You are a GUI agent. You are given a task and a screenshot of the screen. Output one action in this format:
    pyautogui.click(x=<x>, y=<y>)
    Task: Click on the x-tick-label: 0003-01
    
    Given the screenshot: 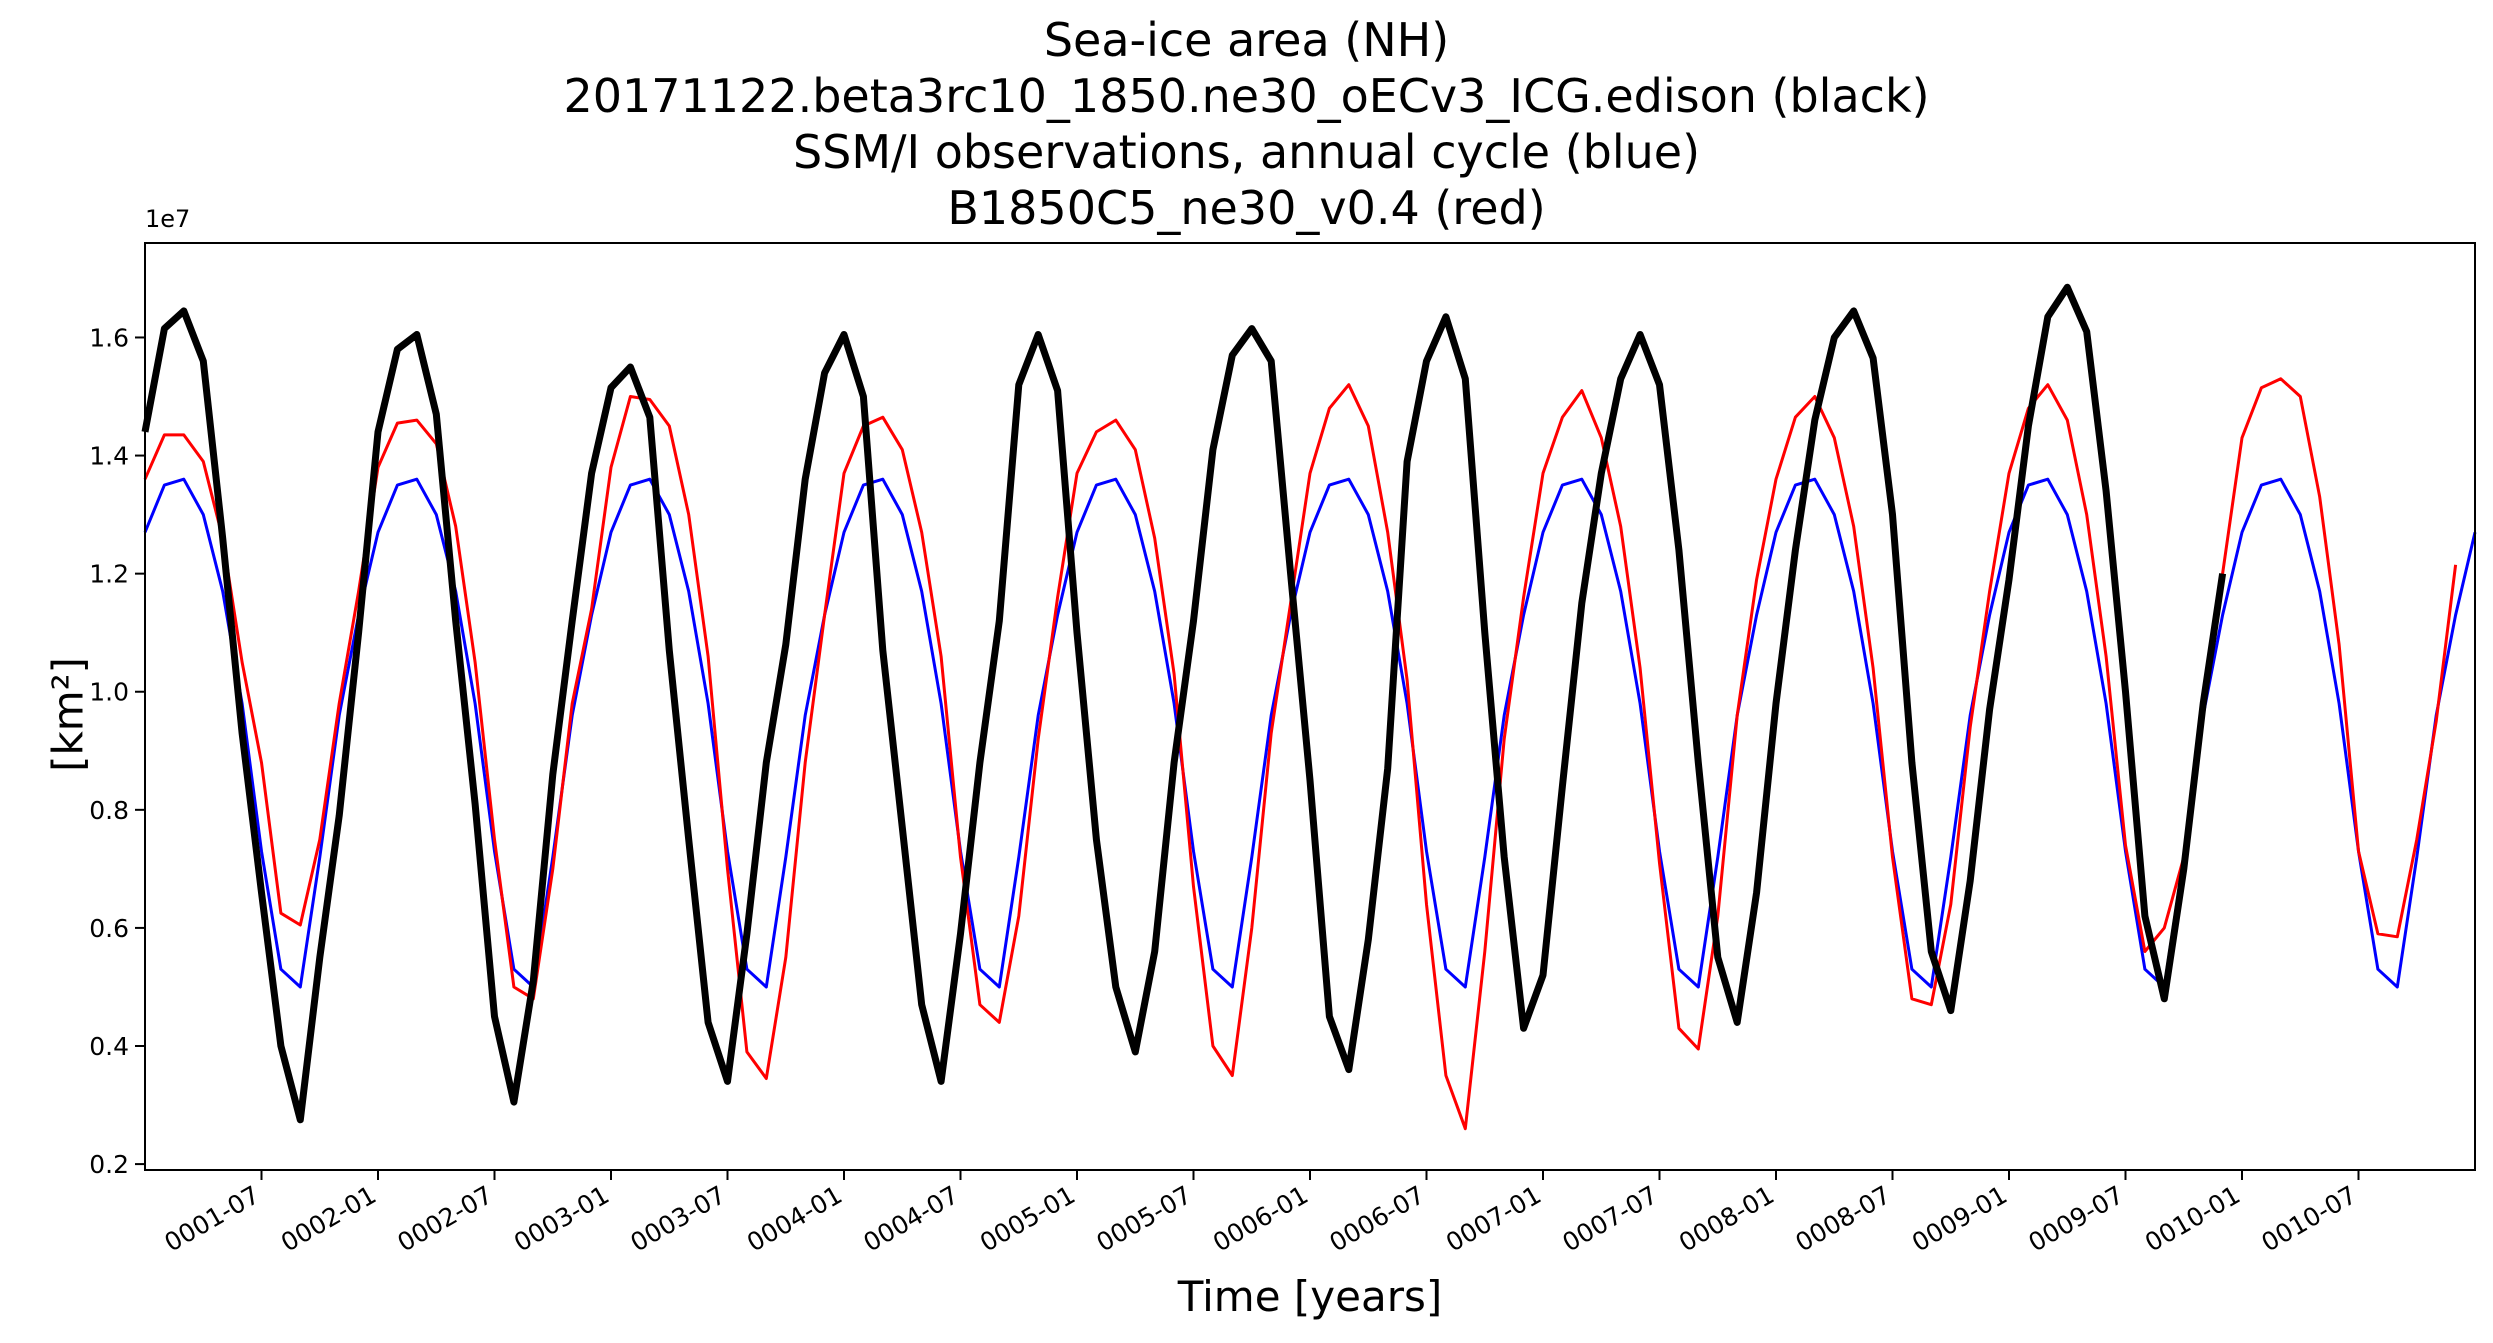 What is the action you would take?
    pyautogui.click(x=561, y=1218)
    